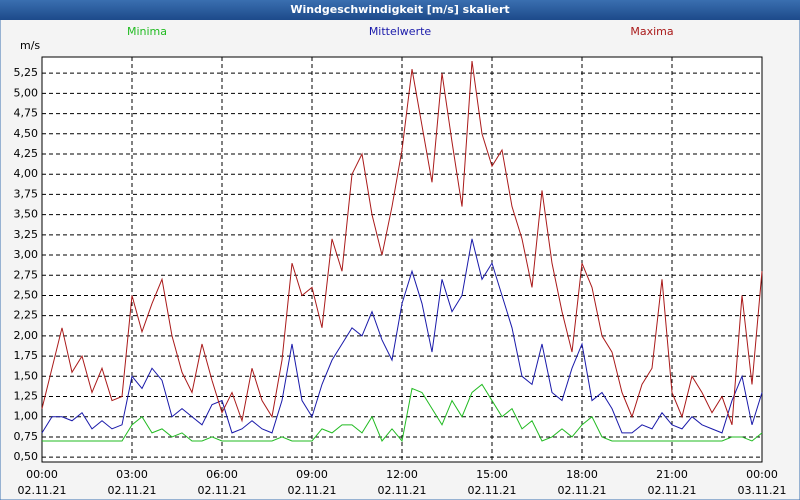 This screenshot has width=800, height=500. Describe the element at coordinates (26, 214) in the screenshot. I see `y-tick-label: 3,50` at that location.